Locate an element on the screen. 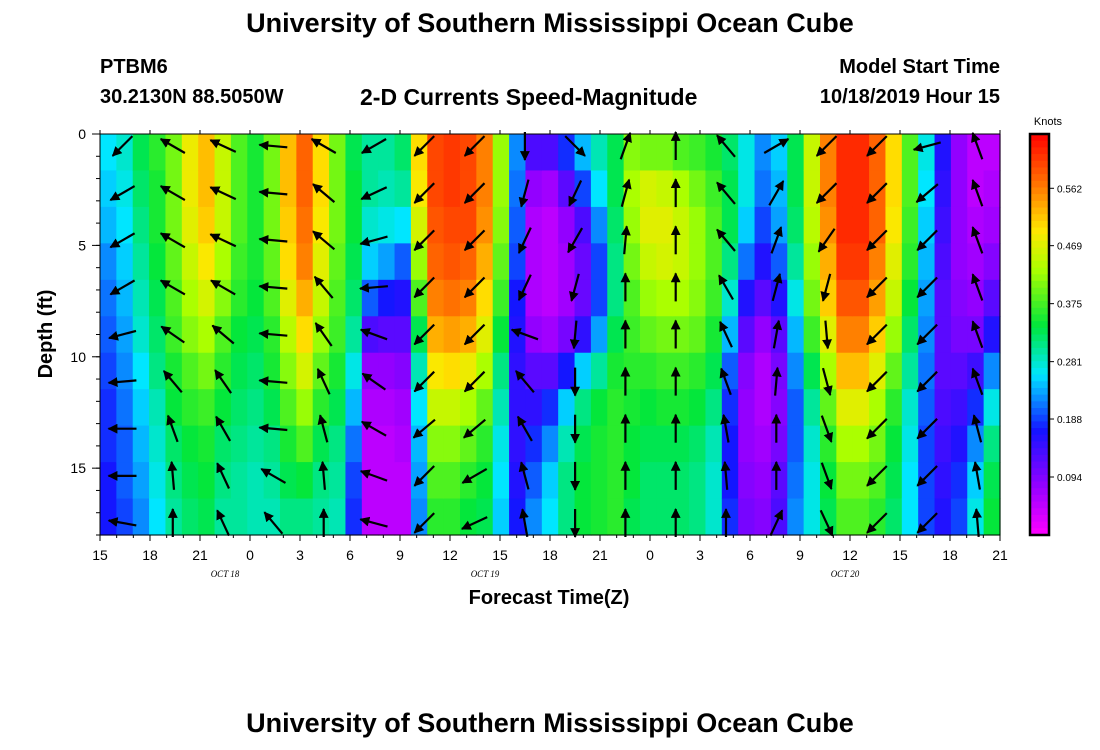 The height and width of the screenshot is (750, 1100). station-id: PTBM6 is located at coordinates (134, 67).